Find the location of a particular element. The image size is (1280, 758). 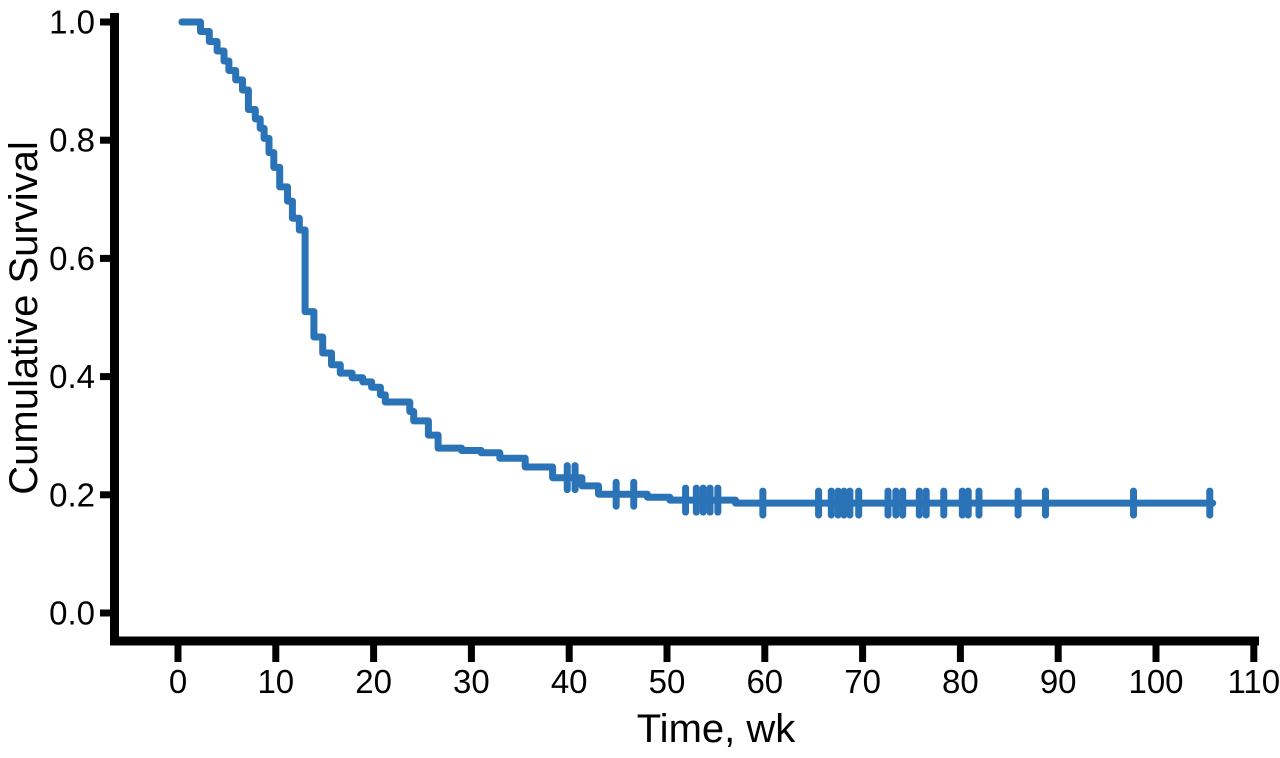

x-tick-label: 60 is located at coordinates (764, 681).